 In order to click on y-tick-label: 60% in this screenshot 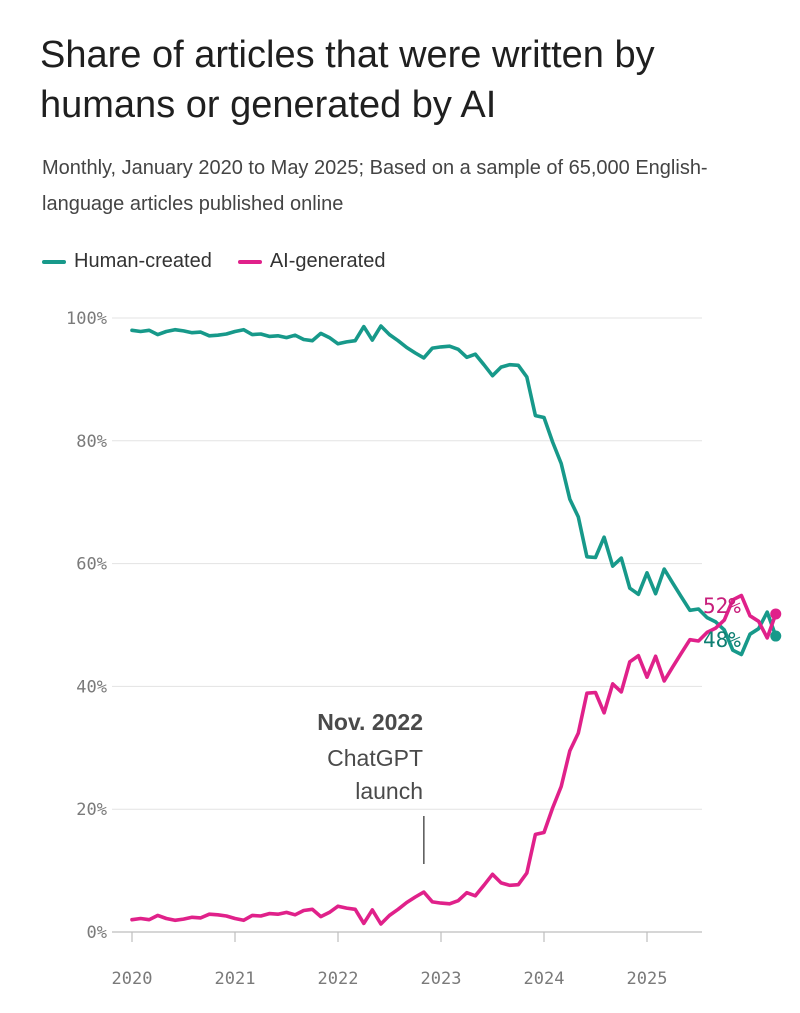, I will do `click(91, 565)`.